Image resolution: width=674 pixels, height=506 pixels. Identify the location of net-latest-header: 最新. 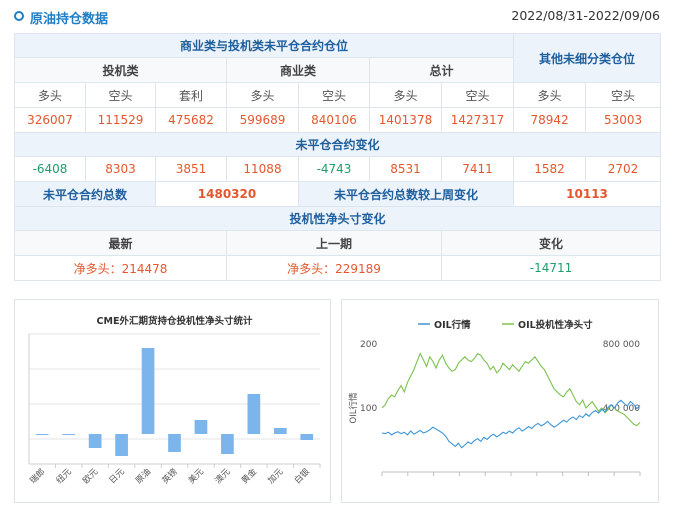
(120, 243).